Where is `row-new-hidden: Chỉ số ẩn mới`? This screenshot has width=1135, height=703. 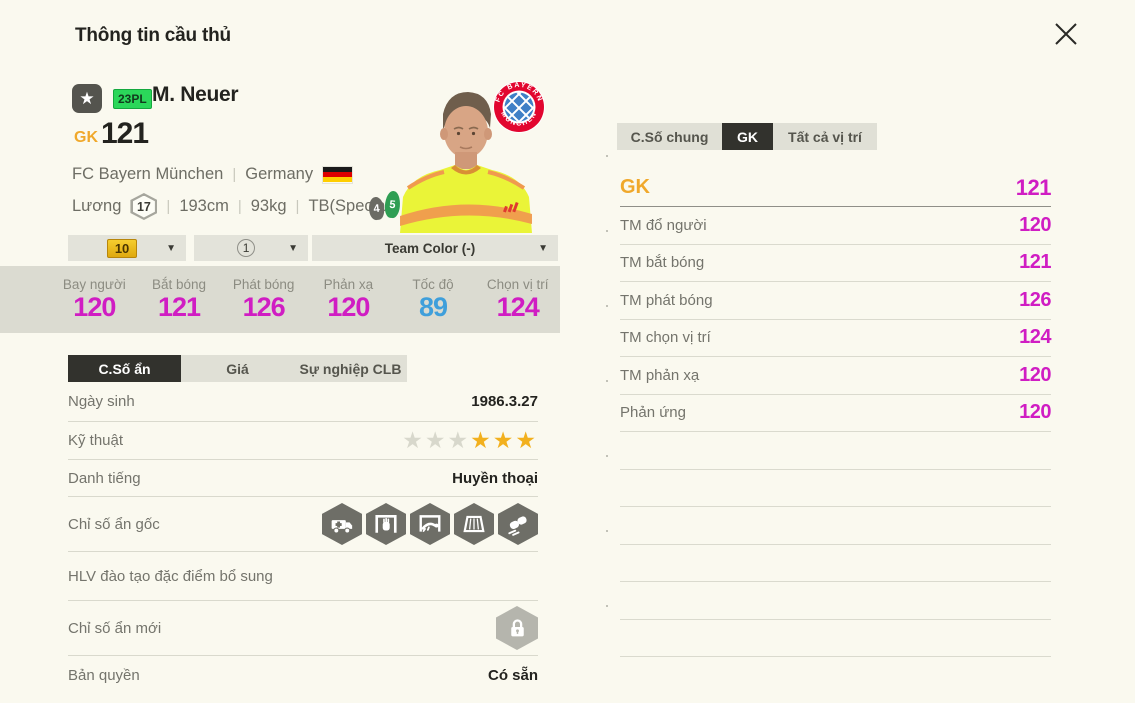
row-new-hidden: Chỉ số ẩn mới is located at coordinates (303, 628).